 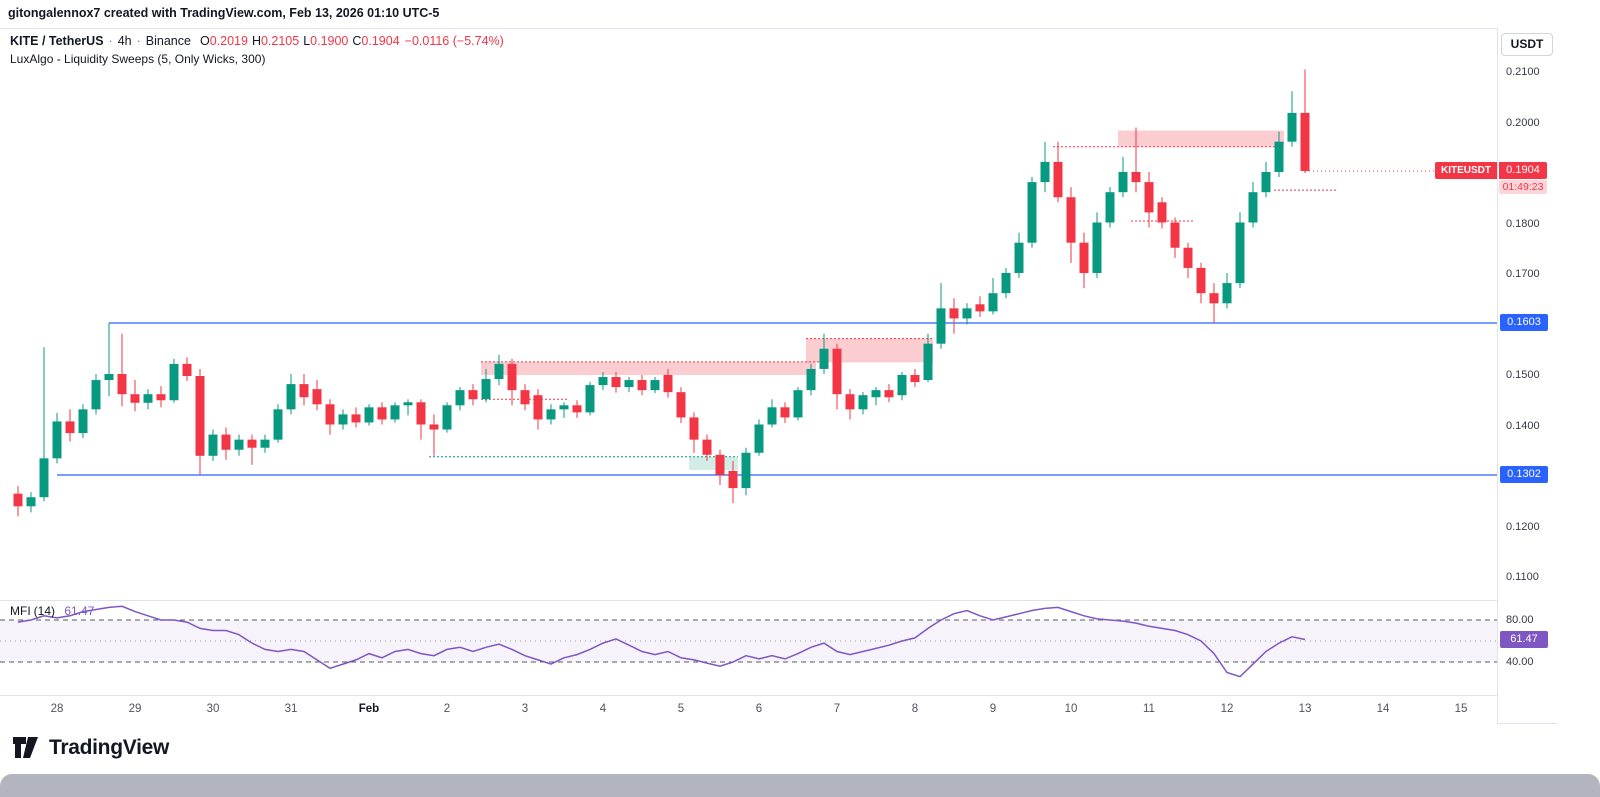 What do you see at coordinates (1149, 709) in the screenshot?
I see `time-axis-label: 11` at bounding box center [1149, 709].